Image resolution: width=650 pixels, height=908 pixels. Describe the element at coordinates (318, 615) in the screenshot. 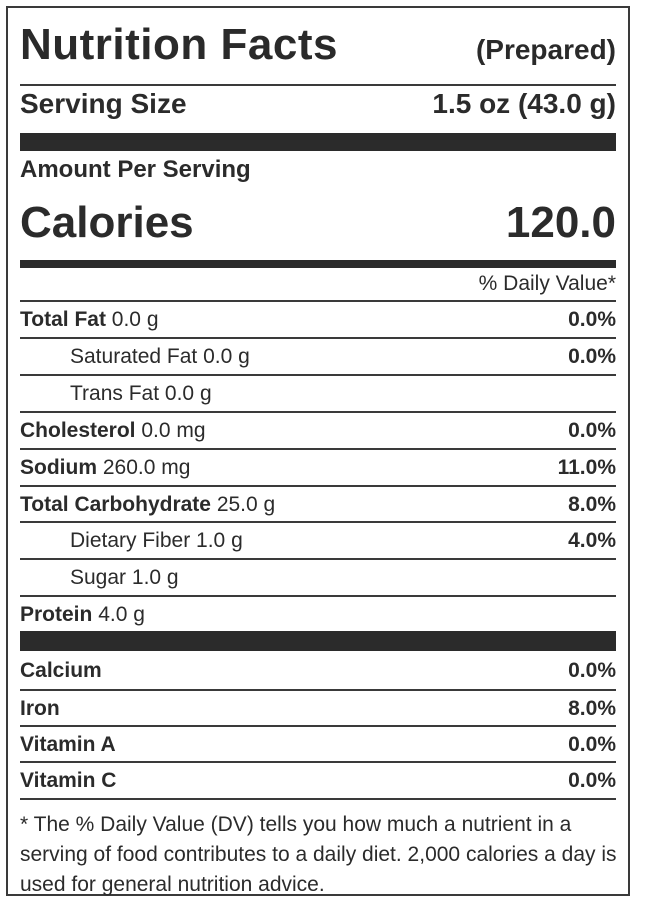

I see `nutrient-row-protein: Protein 4.0 g` at that location.